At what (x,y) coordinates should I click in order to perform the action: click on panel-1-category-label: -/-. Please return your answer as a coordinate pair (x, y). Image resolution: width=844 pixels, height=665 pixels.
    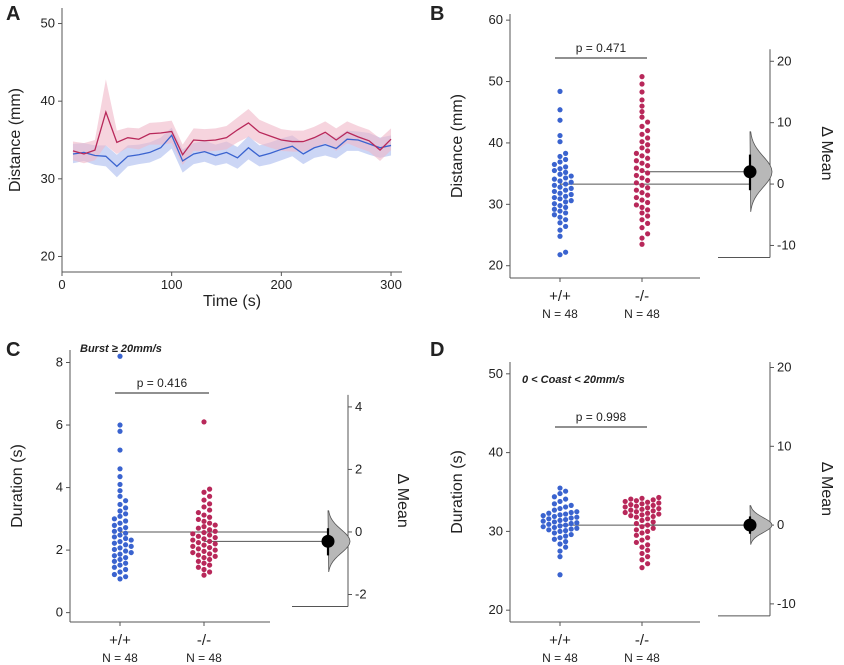
    Looking at the image, I should click on (642, 296).